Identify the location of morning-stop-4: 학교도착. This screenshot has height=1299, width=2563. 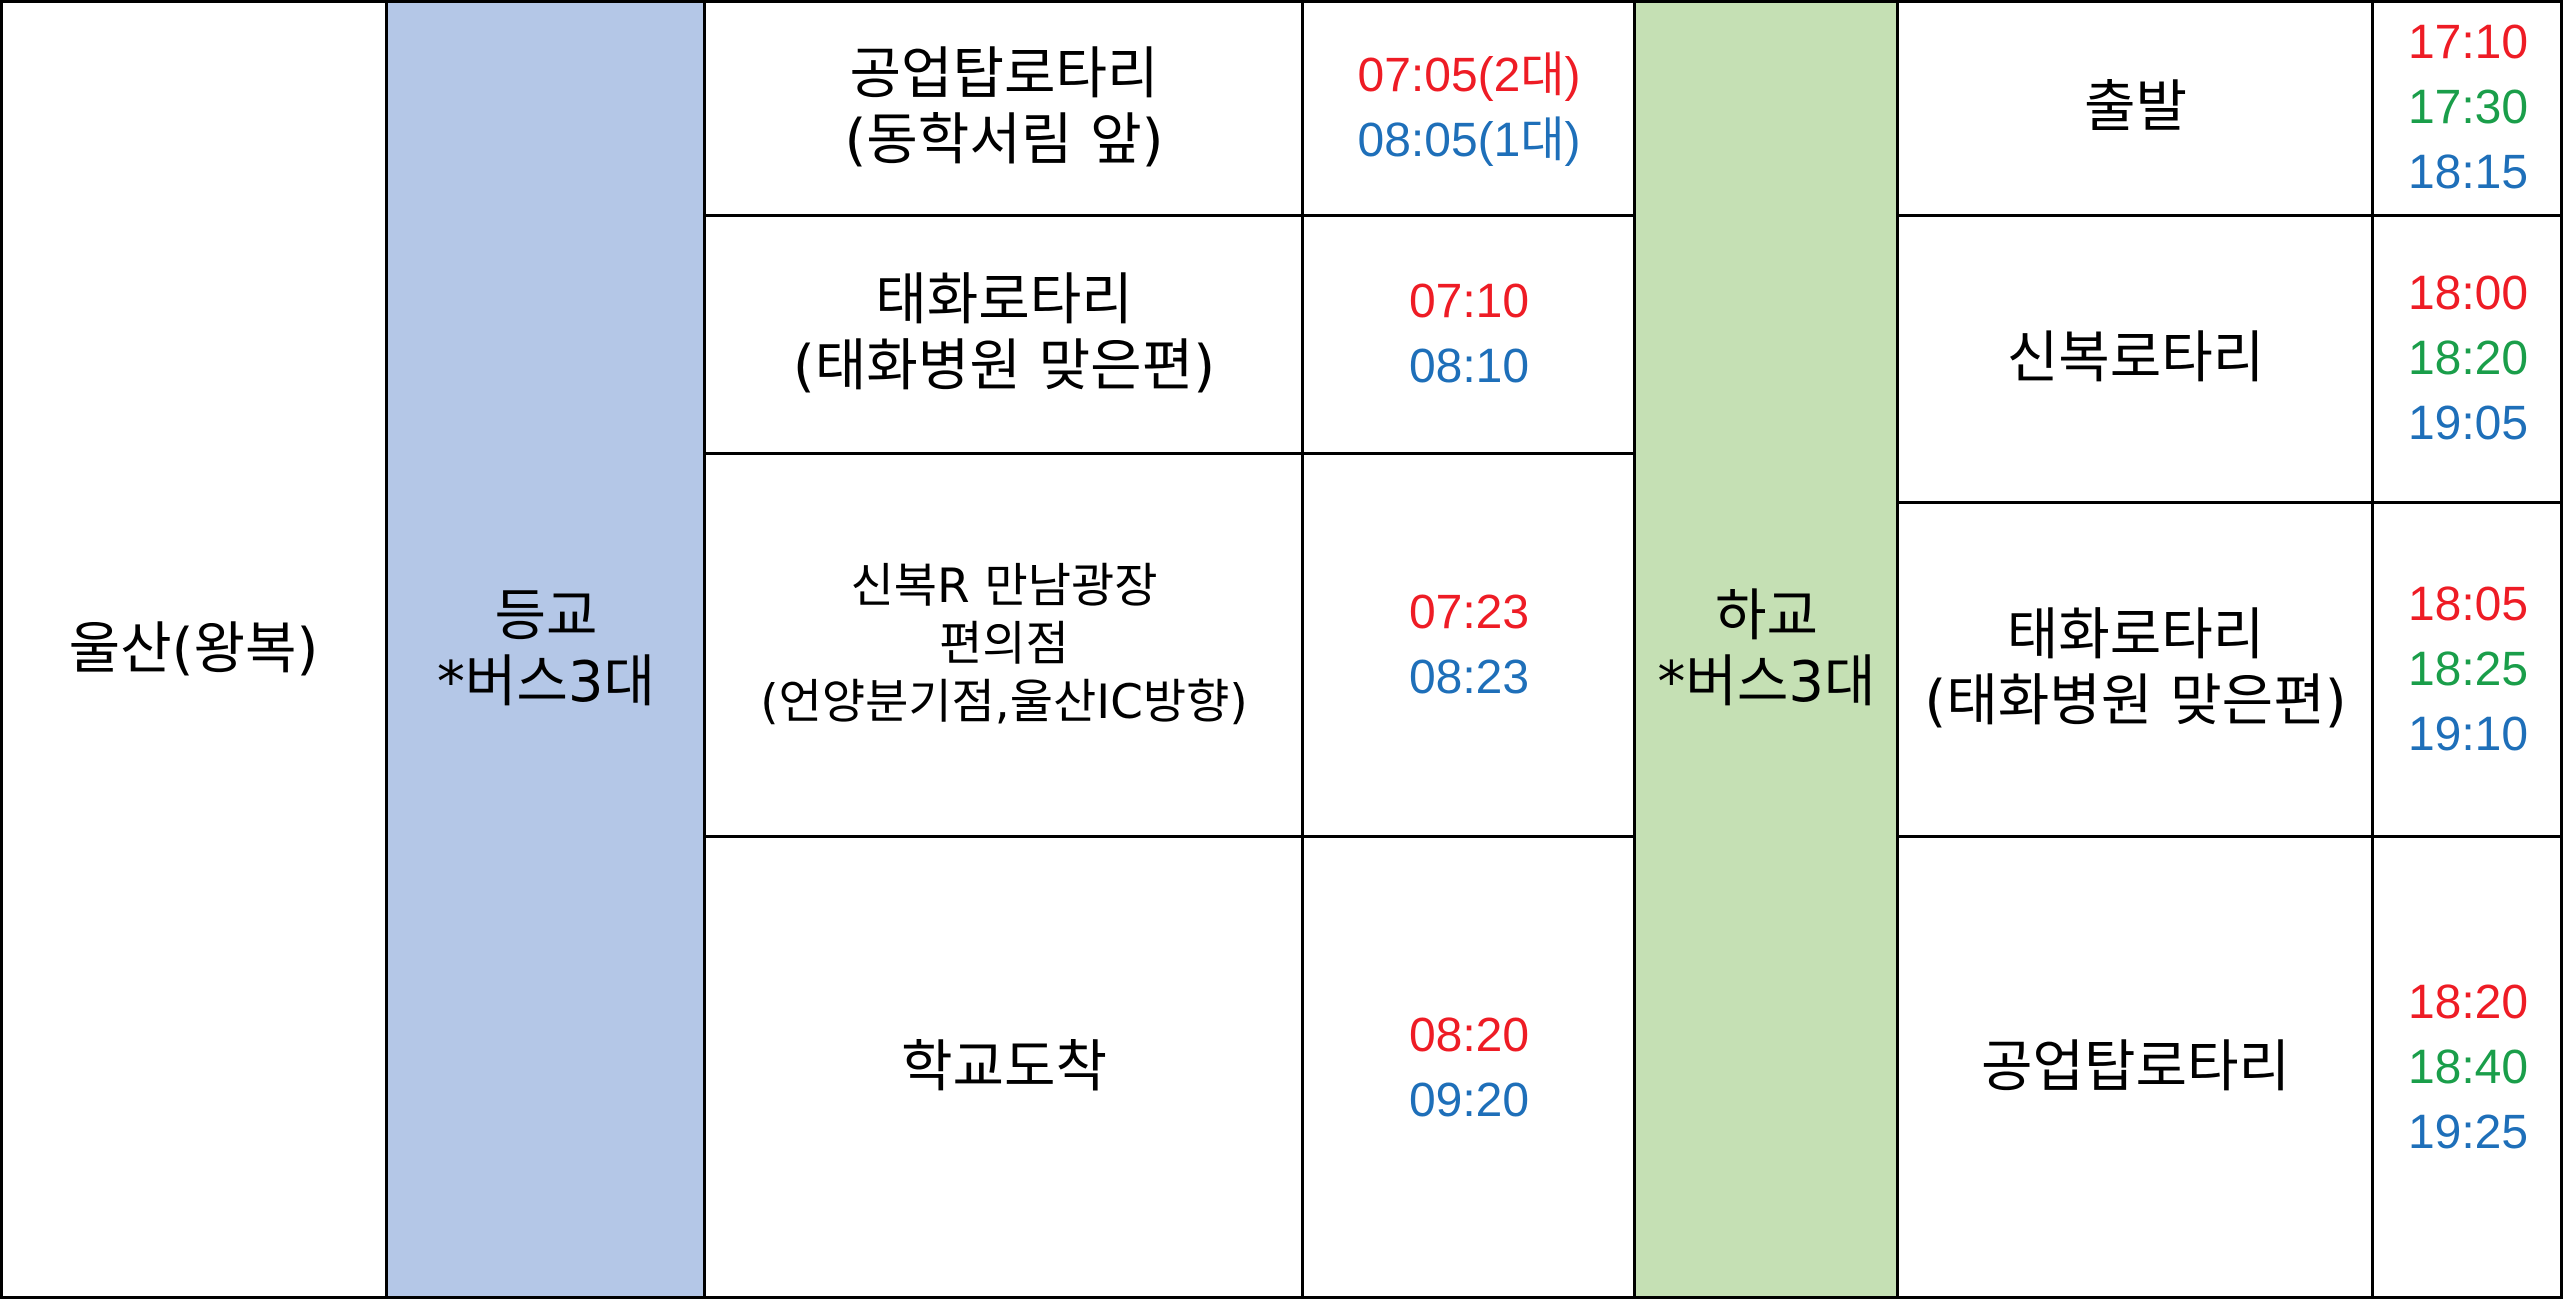
(1004, 1067).